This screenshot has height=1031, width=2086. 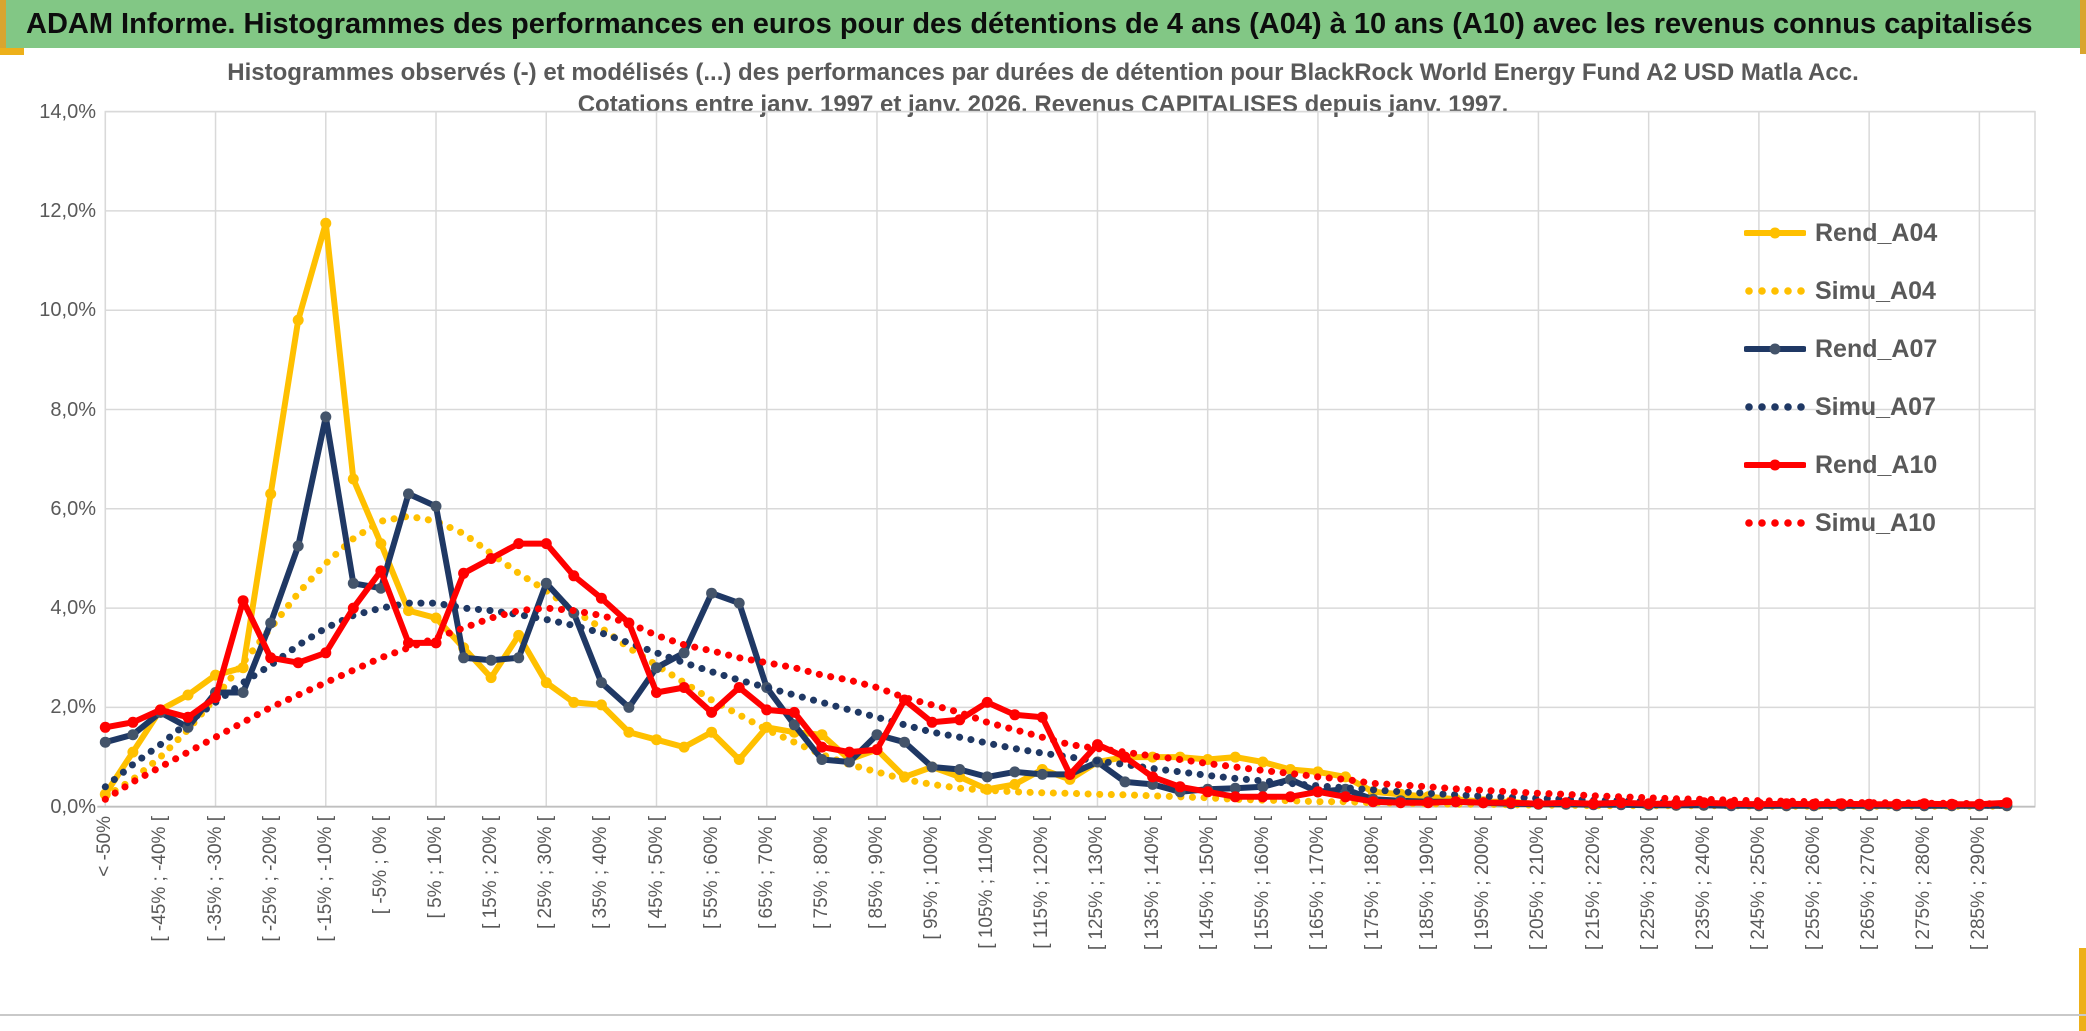 What do you see at coordinates (1840, 523) in the screenshot?
I see `legend-item-Simu_A10: Simu_A10` at bounding box center [1840, 523].